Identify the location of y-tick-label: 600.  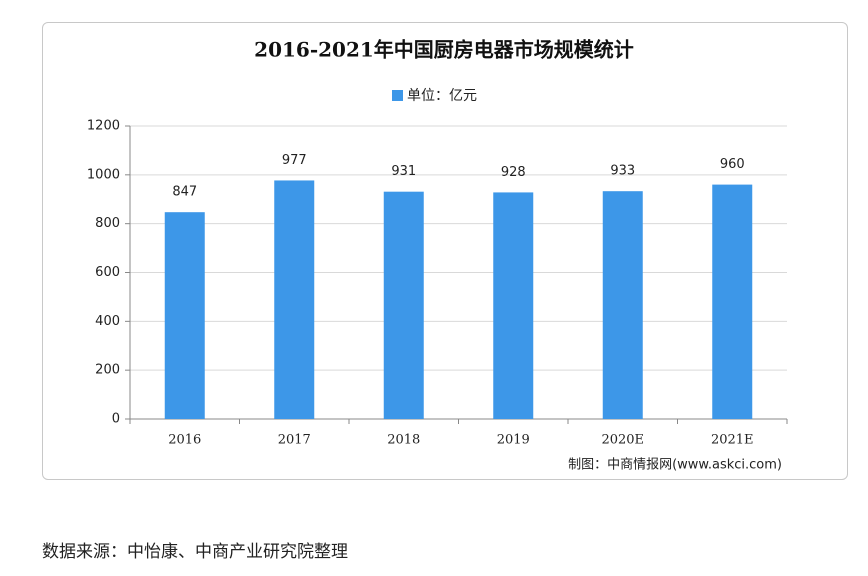
(107, 272).